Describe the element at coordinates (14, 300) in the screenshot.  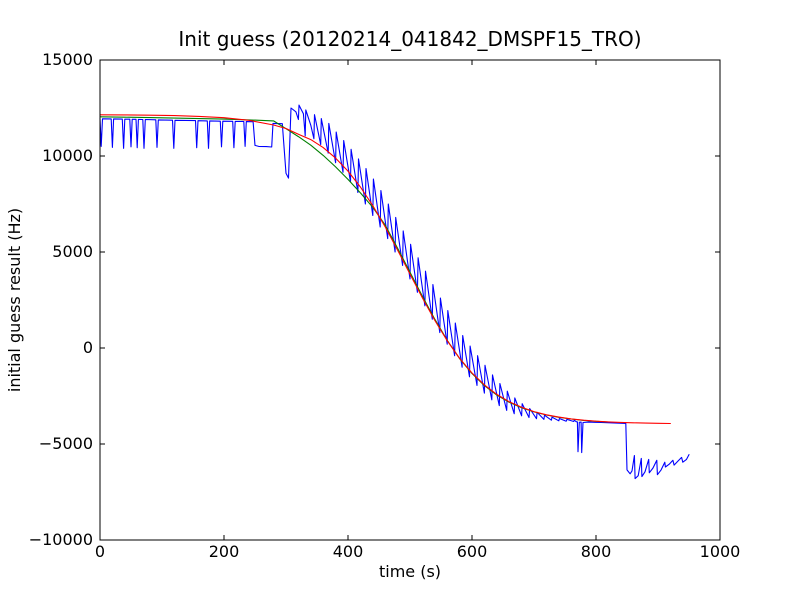
I see `y-axis-label: initial guess result (Hz)` at that location.